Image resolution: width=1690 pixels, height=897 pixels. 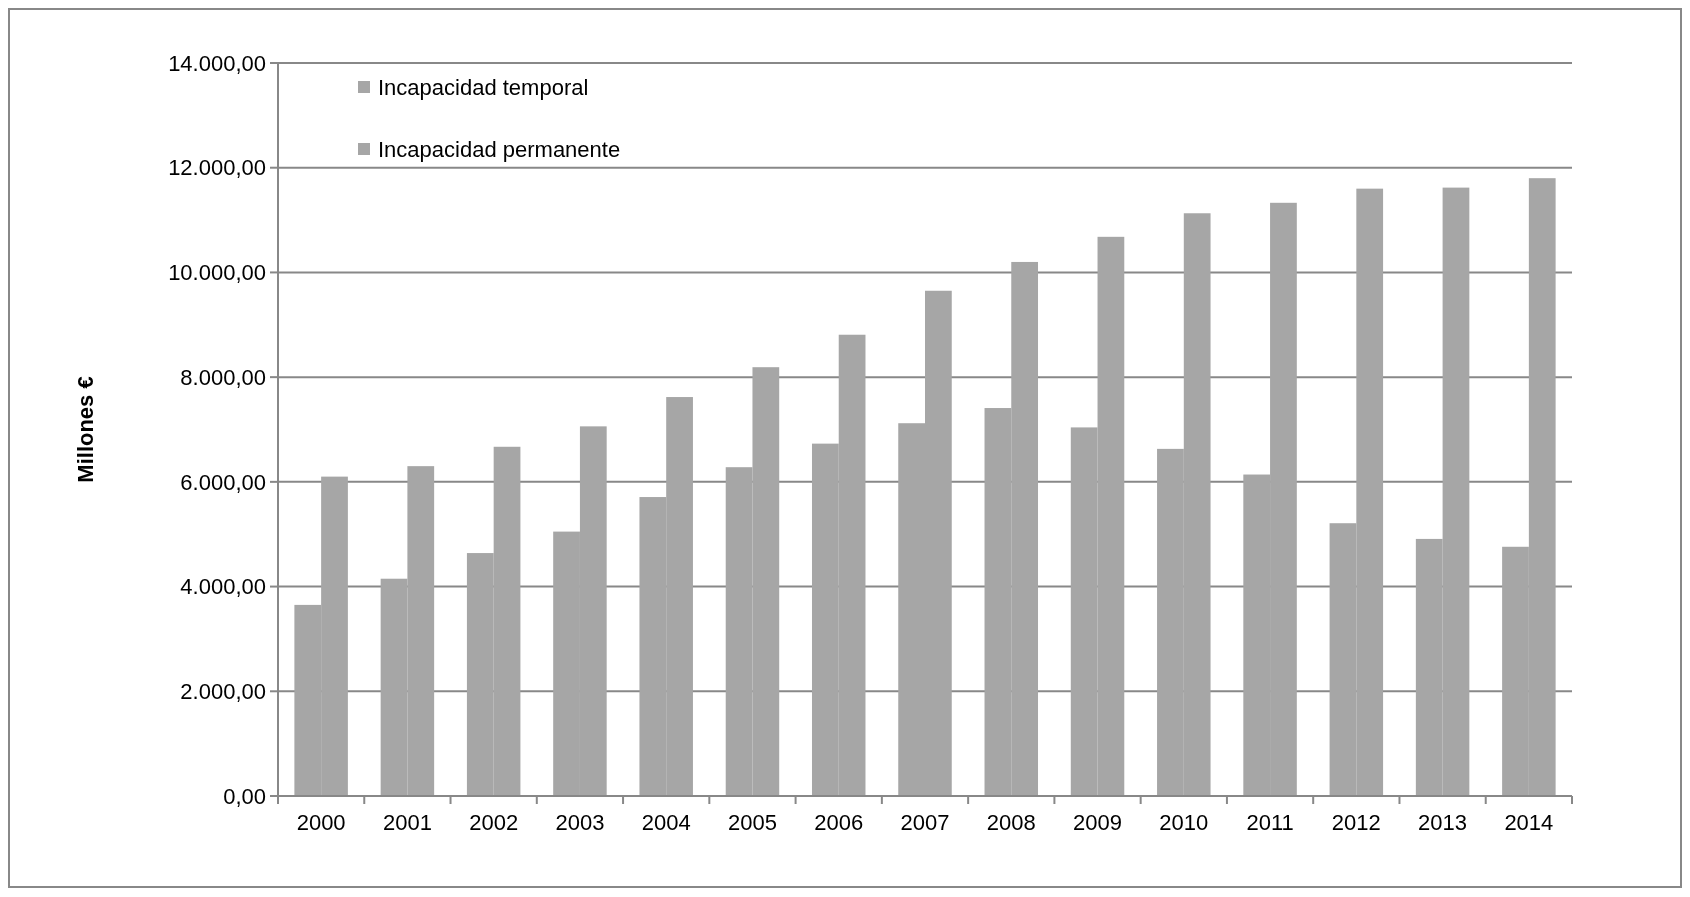 I want to click on y-tick-label: 2.000,00, so click(x=223, y=691).